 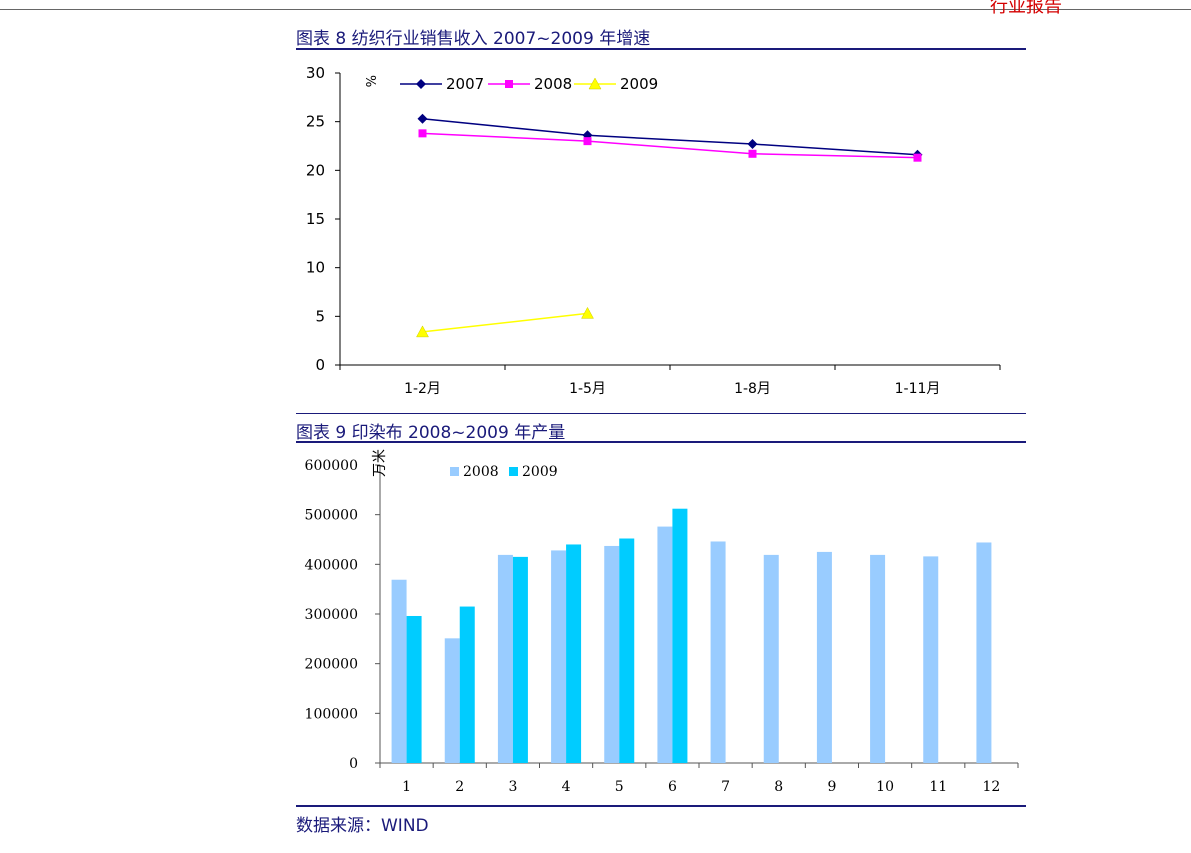 I want to click on chart1-legend-marker-2009, so click(x=595, y=83).